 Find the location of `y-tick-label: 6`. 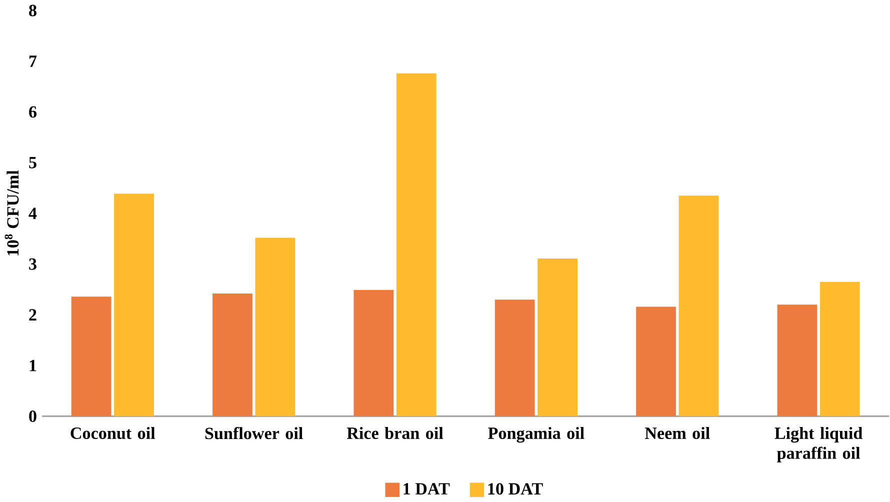

y-tick-label: 6 is located at coordinates (33, 112).